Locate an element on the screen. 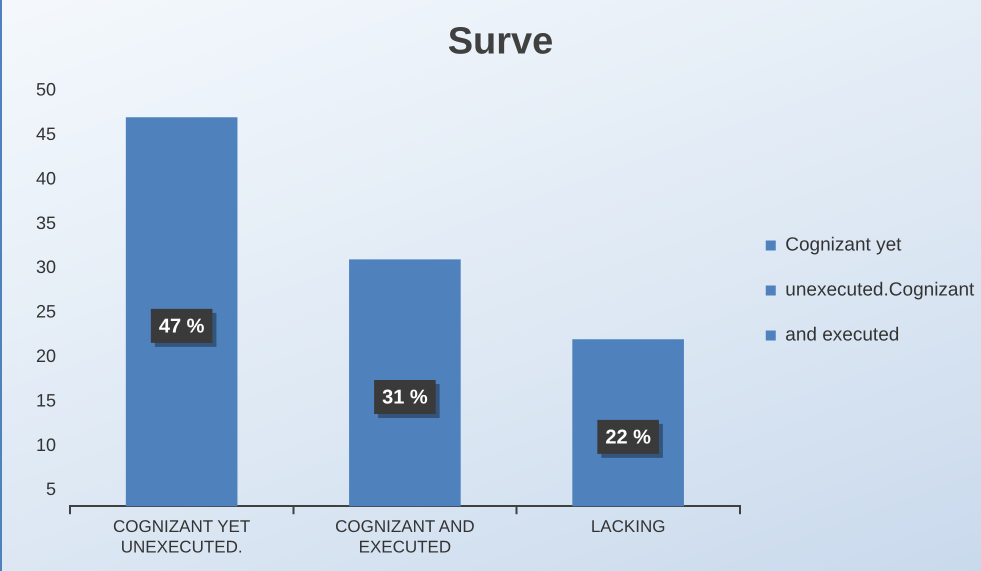 This screenshot has height=571, width=981. y-tick-label: 45 is located at coordinates (46, 134).